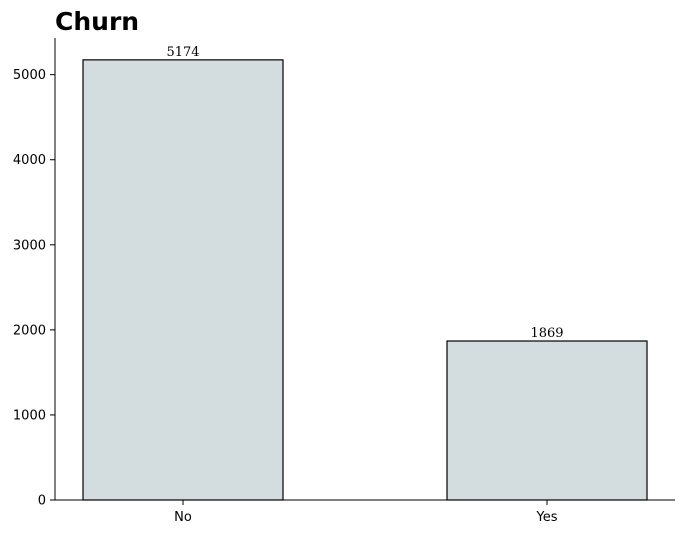  Describe the element at coordinates (547, 517) in the screenshot. I see `x-tick-label-yes: Yes` at that location.